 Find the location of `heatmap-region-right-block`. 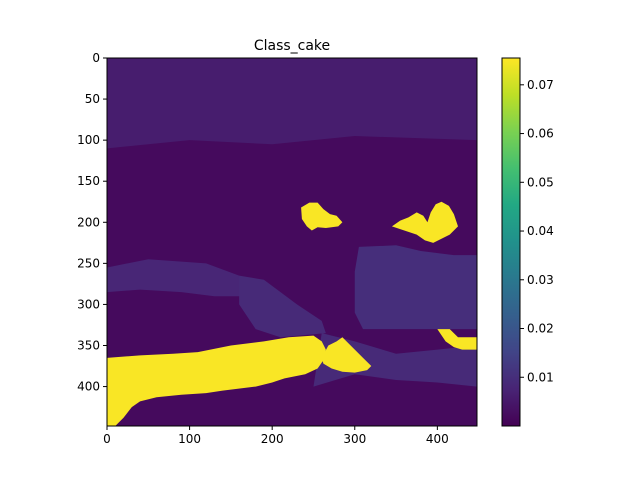

heatmap-region-right-block is located at coordinates (415, 287).